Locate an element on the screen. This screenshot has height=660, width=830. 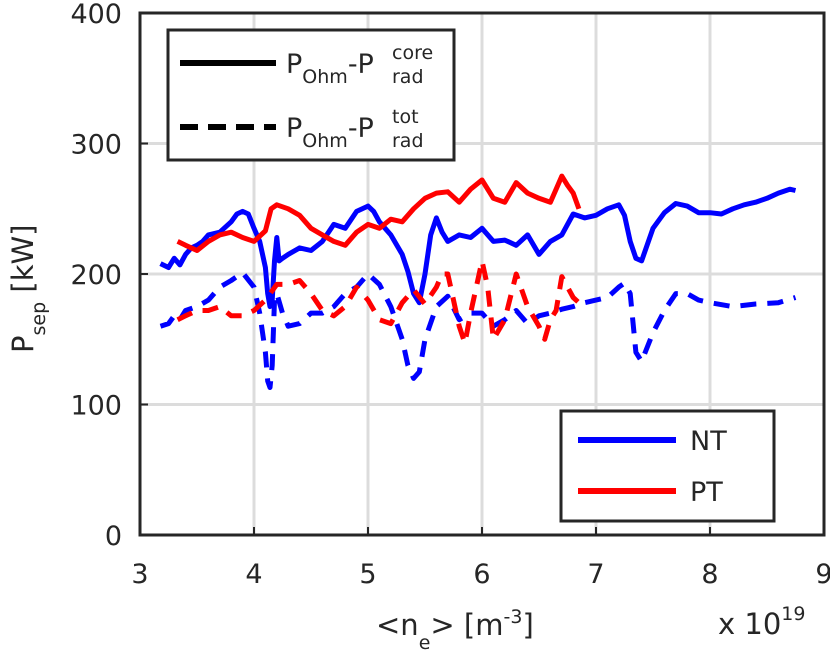
legend-series-box is located at coordinates (667, 466).